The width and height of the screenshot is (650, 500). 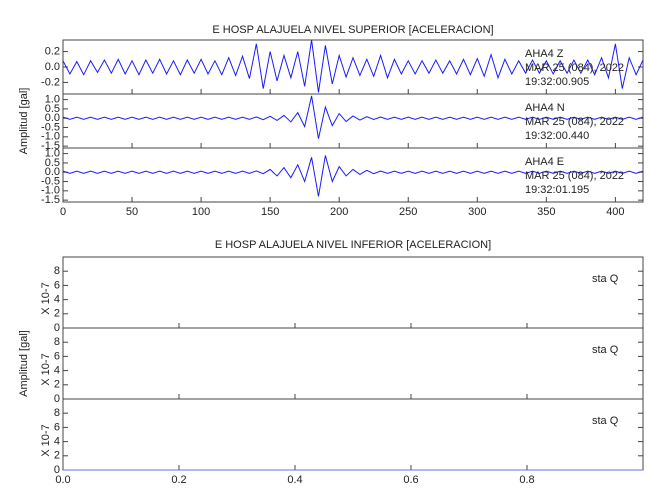 What do you see at coordinates (557, 190) in the screenshot?
I see `trace-annotation: 19:32:01.195` at bounding box center [557, 190].